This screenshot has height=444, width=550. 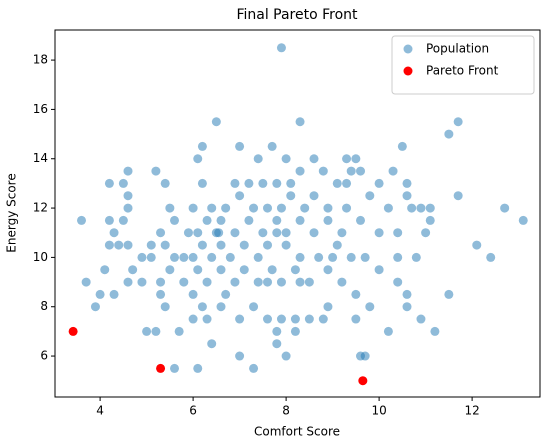 I want to click on chart-title: Final Pareto Front, so click(x=297, y=15).